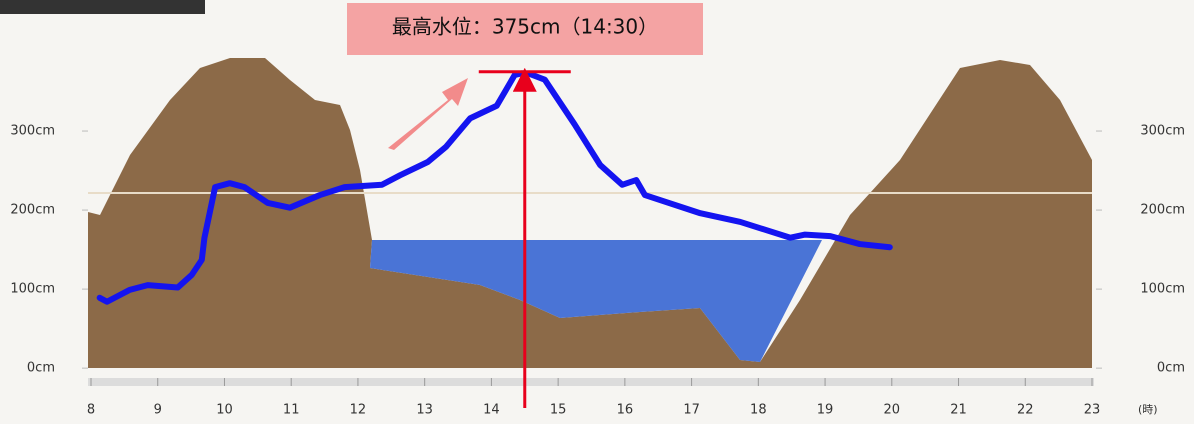 The image size is (1194, 424). What do you see at coordinates (591, 382) in the screenshot?
I see `axis-band` at bounding box center [591, 382].